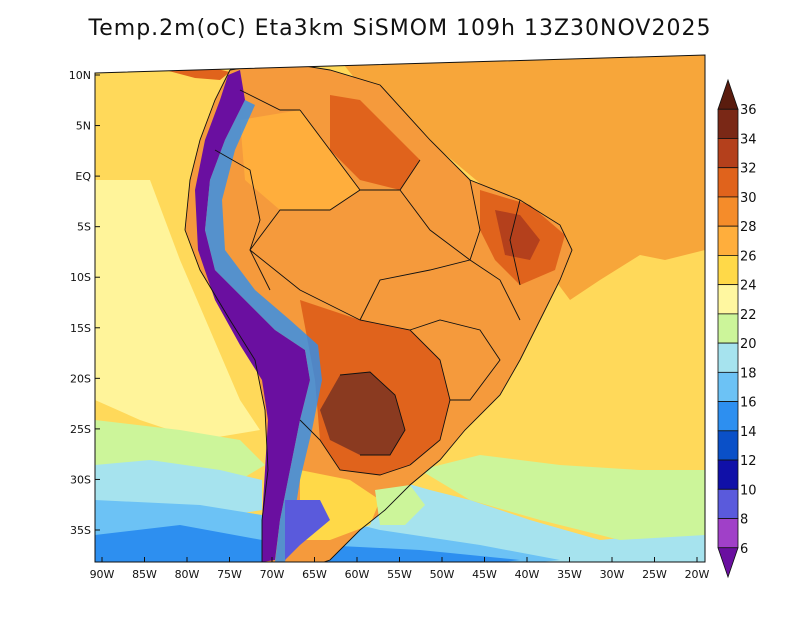 The height and width of the screenshot is (618, 800). What do you see at coordinates (697, 574) in the screenshot?
I see `lon-tick-label: 20W` at bounding box center [697, 574].